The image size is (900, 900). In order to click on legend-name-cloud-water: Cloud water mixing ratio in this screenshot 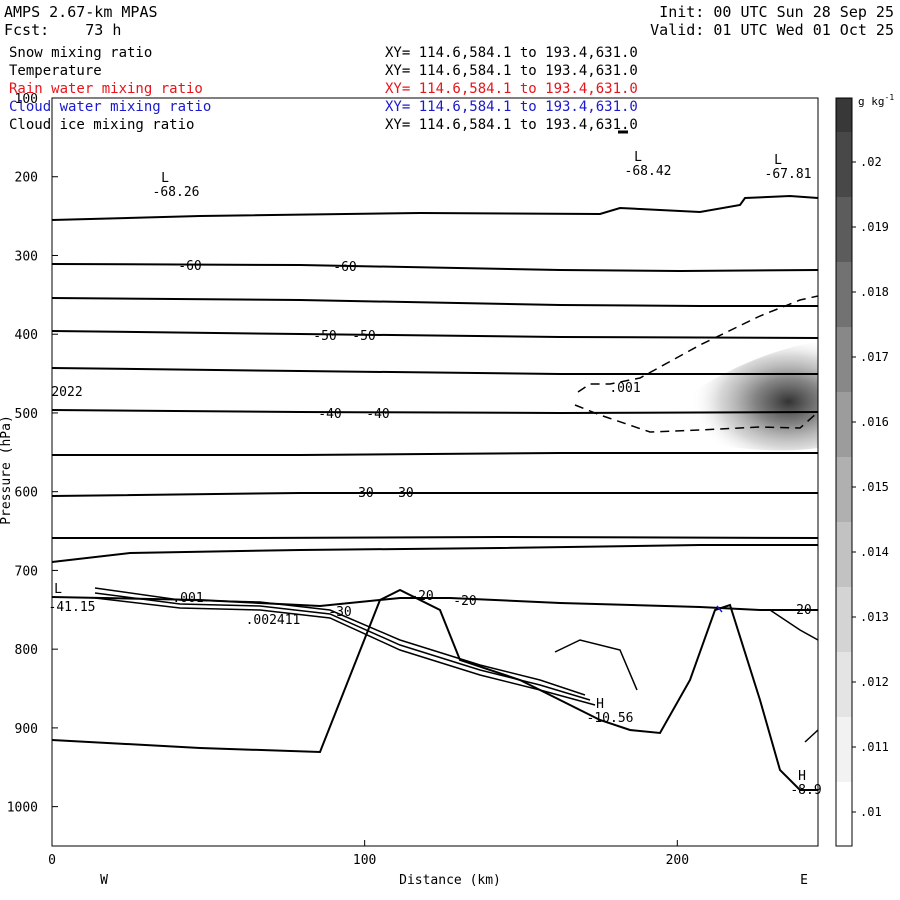, I will do `click(110, 107)`.